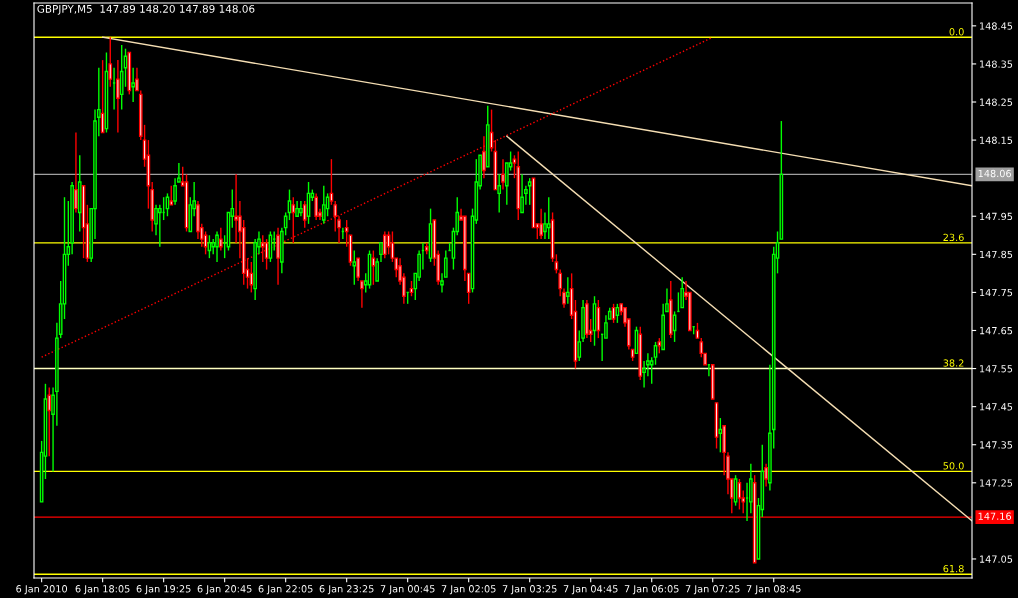 The height and width of the screenshot is (598, 1018). What do you see at coordinates (163, 590) in the screenshot?
I see `x-tick-label: 6 Jan 19:25` at bounding box center [163, 590].